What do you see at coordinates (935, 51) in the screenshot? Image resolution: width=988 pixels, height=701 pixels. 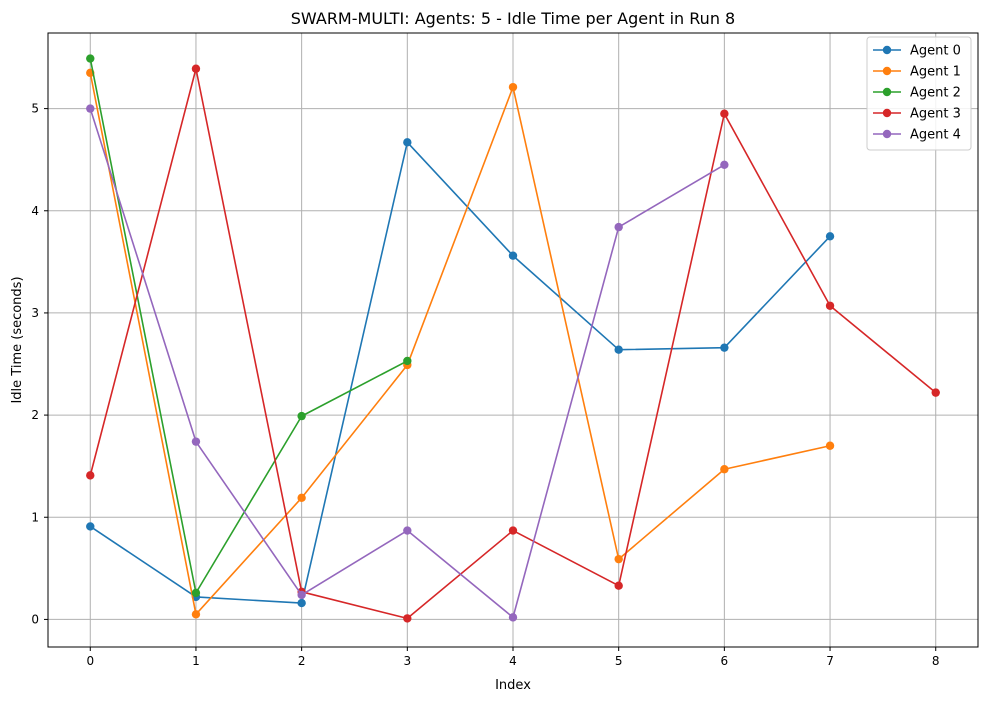 I see `legend-label: Agent 0` at bounding box center [935, 51].